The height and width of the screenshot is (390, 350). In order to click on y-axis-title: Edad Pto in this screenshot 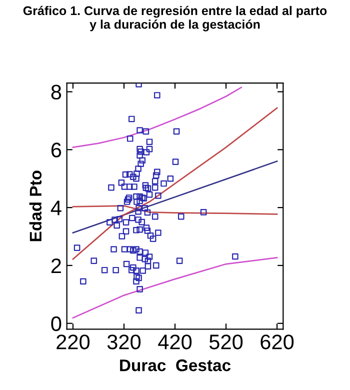, I will do `click(35, 206)`.